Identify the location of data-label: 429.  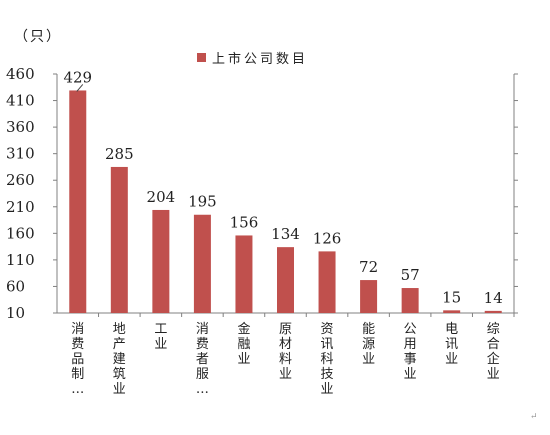
(77, 77).